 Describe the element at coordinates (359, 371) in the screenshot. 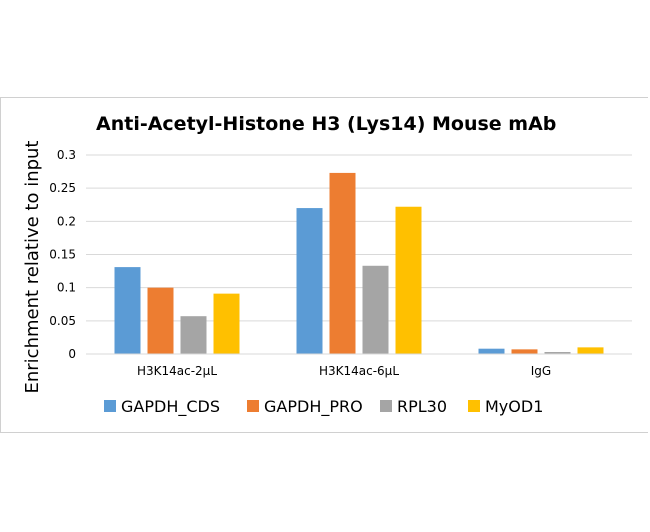

I see `x-category-label: H3K14ac-6μL` at that location.